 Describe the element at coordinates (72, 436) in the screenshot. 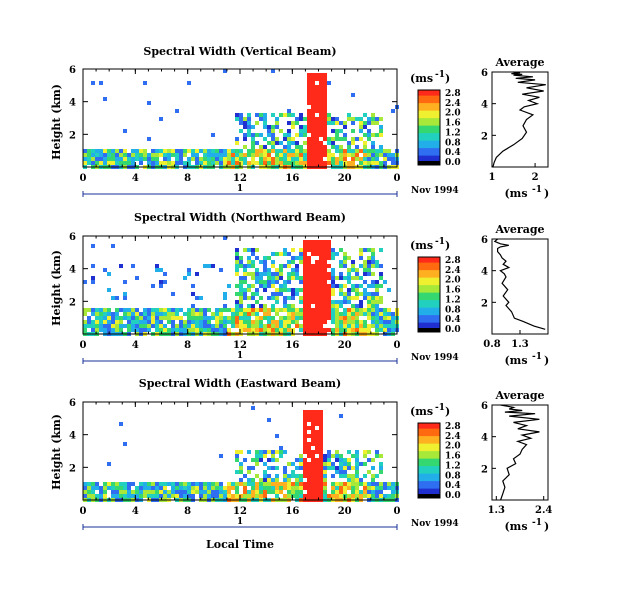

I see `y-tick-label: 4` at that location.